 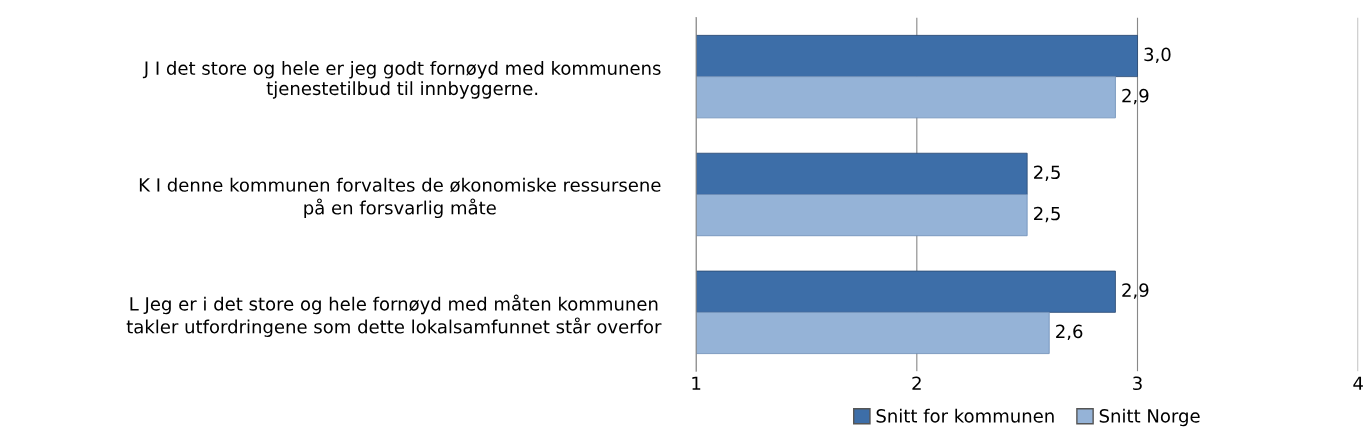 I want to click on x-tick-label: 2, so click(x=916, y=383).